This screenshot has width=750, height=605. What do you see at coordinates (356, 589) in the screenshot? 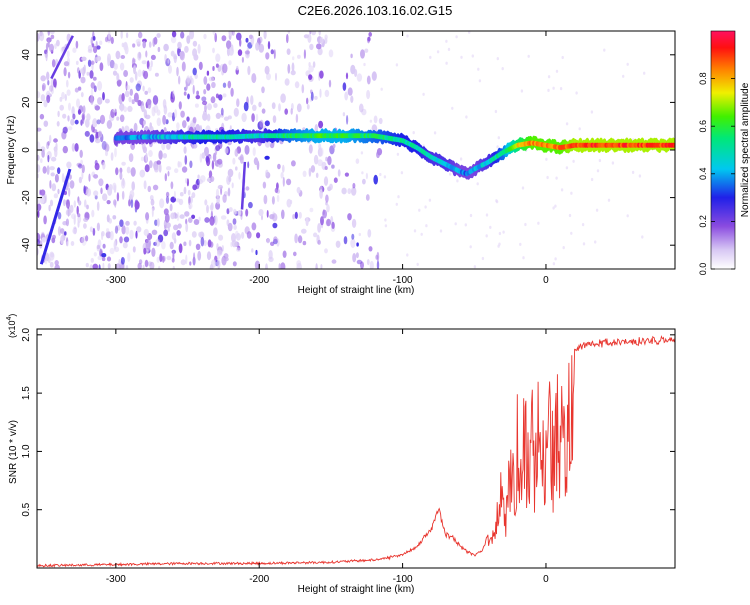
I see `snr-x-label: Height of straight line (km)` at bounding box center [356, 589].